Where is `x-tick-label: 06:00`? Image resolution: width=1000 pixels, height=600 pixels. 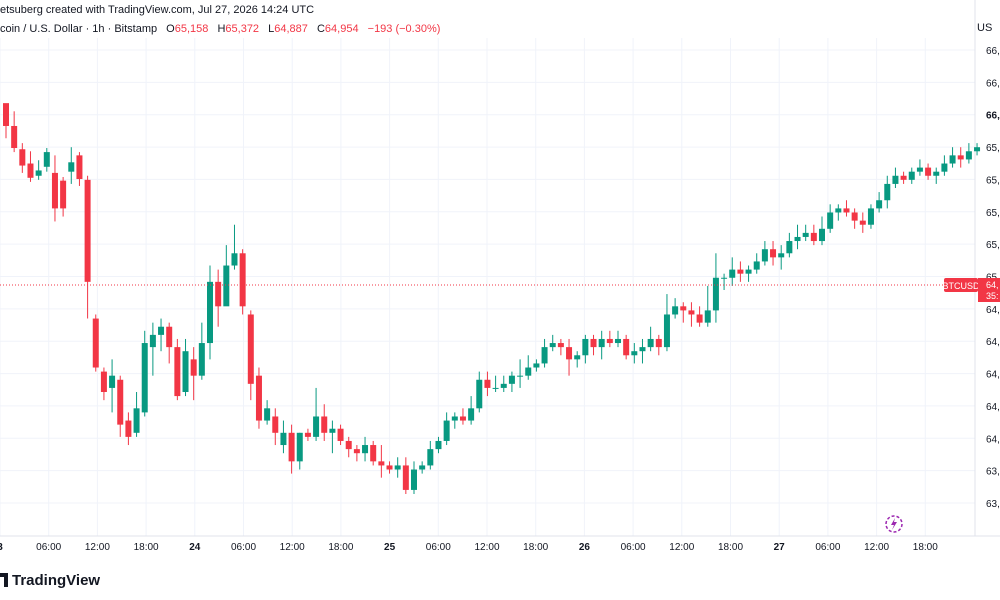
x-tick-label: 06:00 is located at coordinates (438, 547).